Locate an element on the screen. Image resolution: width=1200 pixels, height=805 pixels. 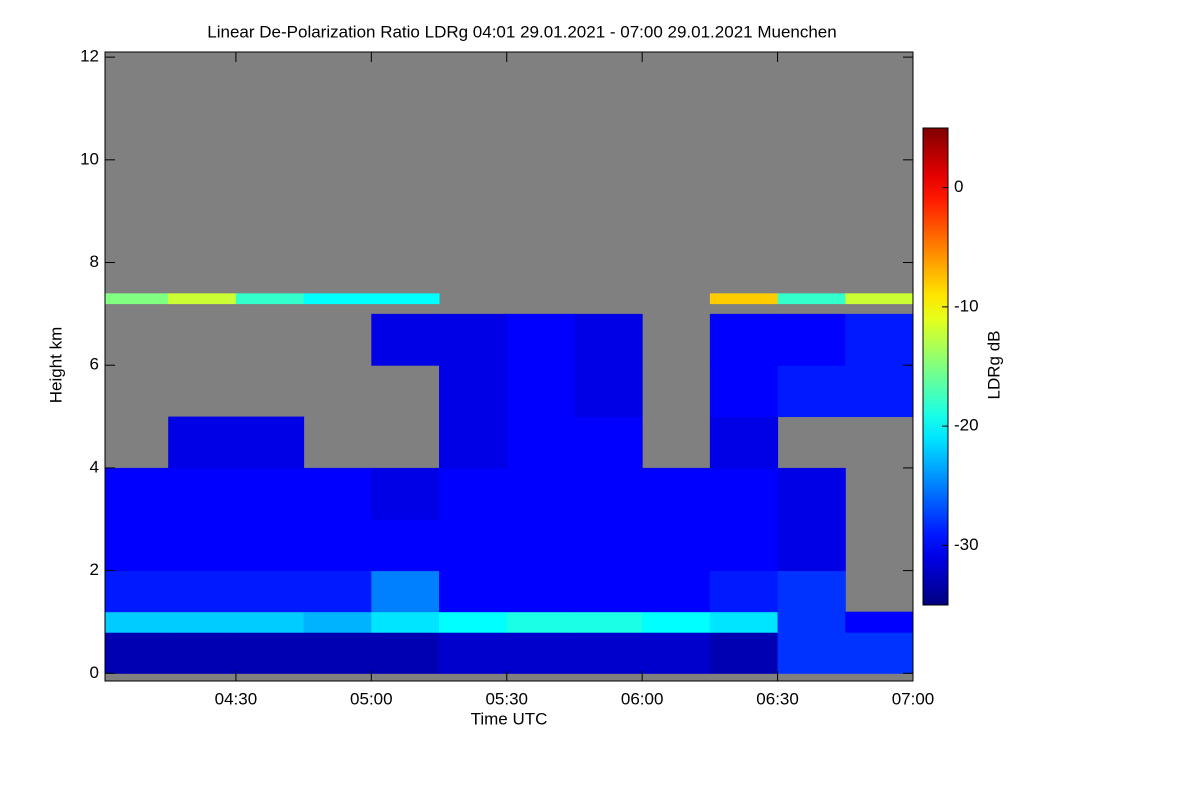
colorbar is located at coordinates (935, 366).